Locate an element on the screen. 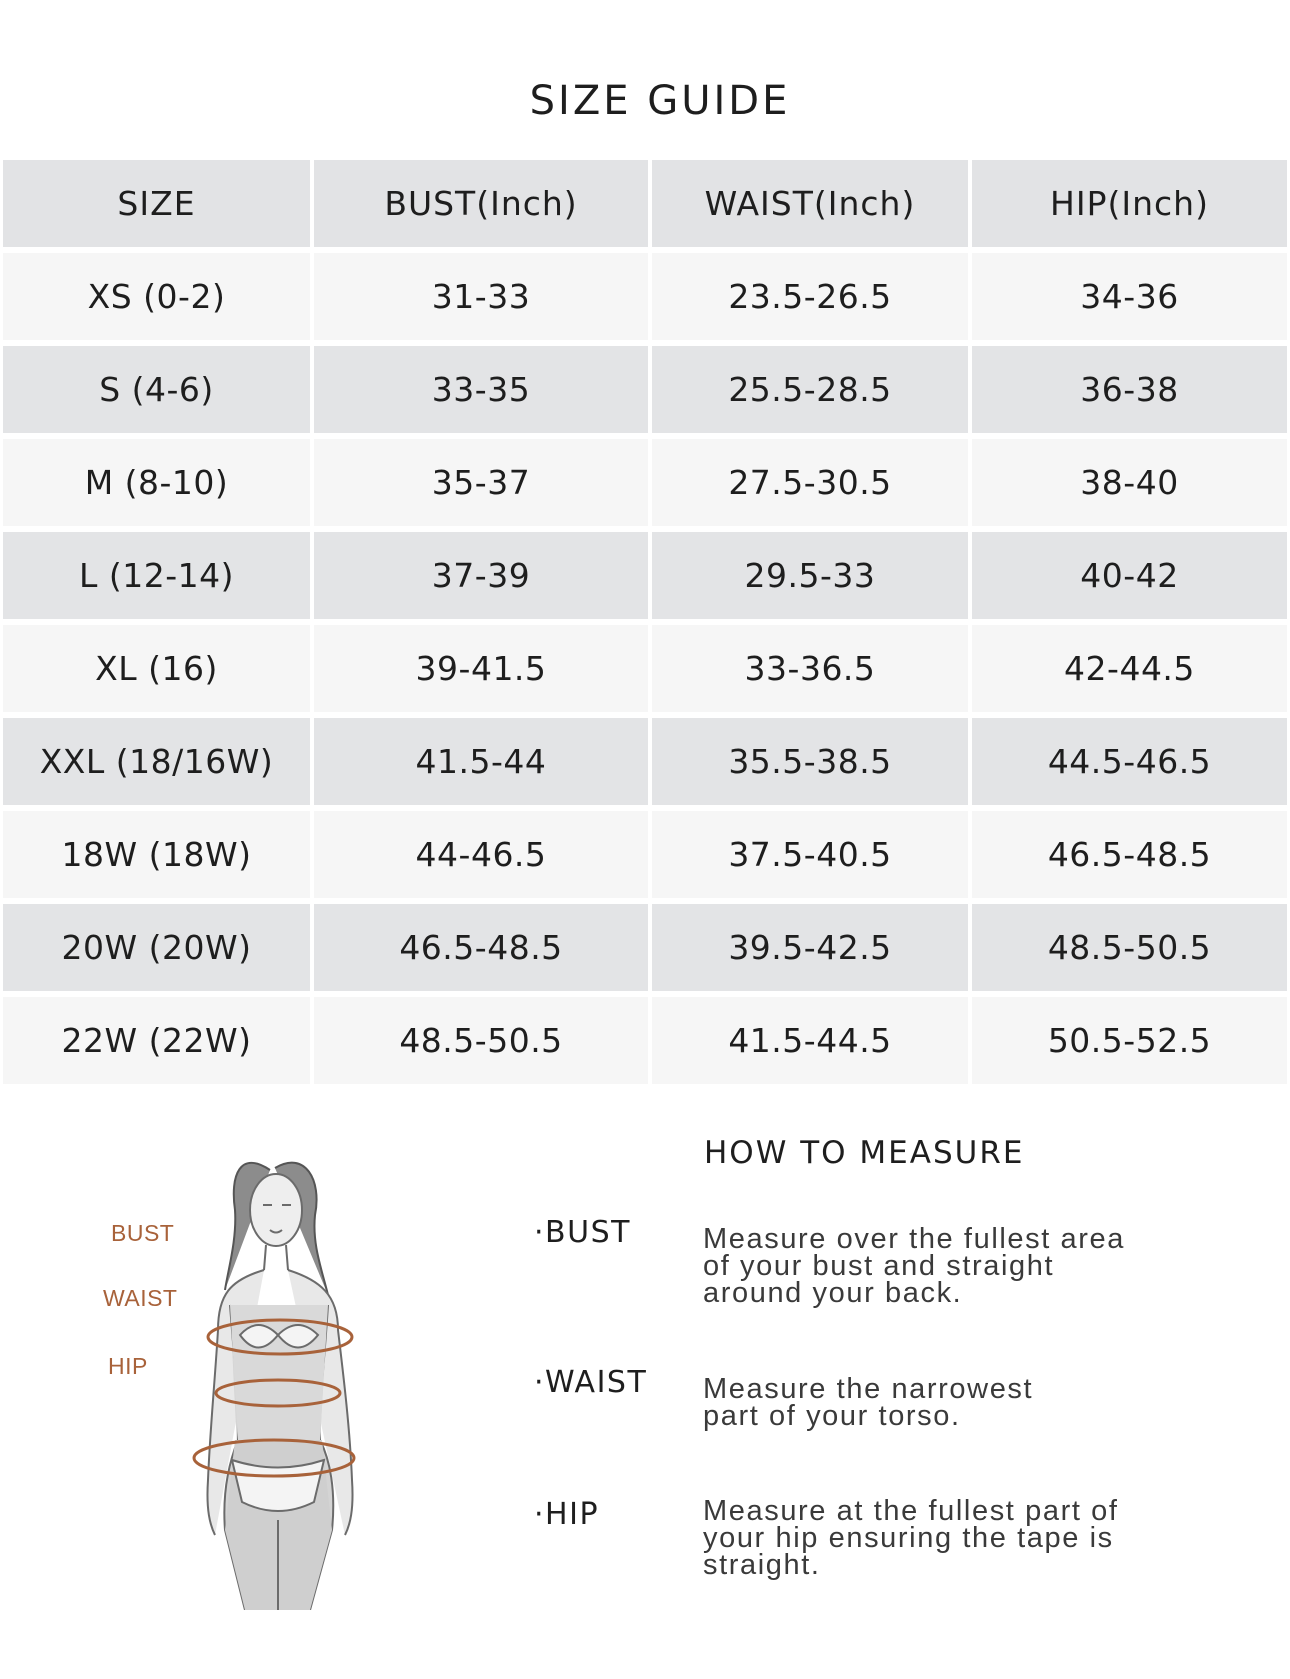  description-line: straight. is located at coordinates (762, 1565).